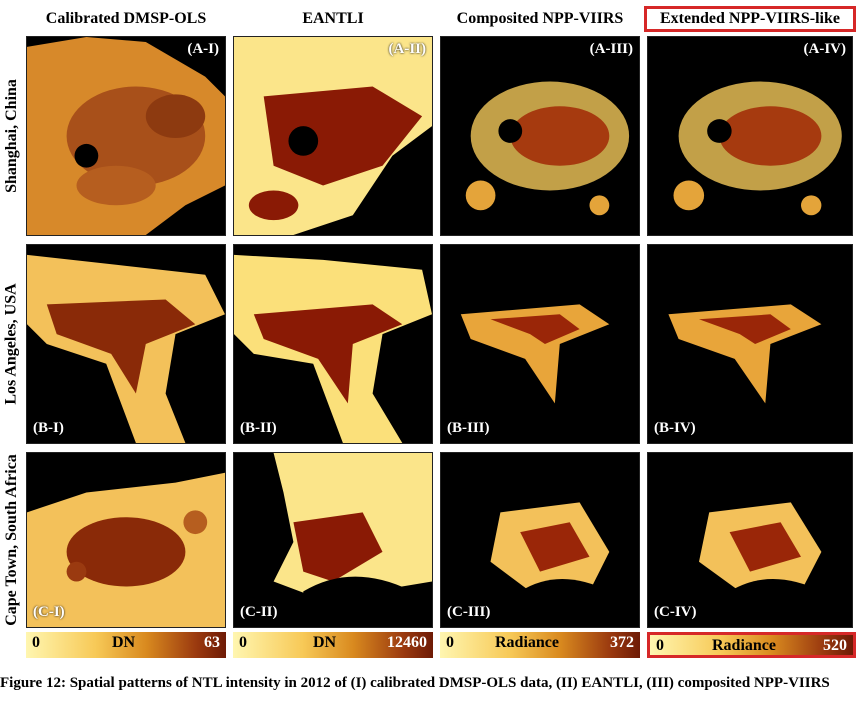 The height and width of the screenshot is (716, 863). Describe the element at coordinates (750, 540) in the screenshot. I see `map-panel-c4: (C-IV)` at that location.